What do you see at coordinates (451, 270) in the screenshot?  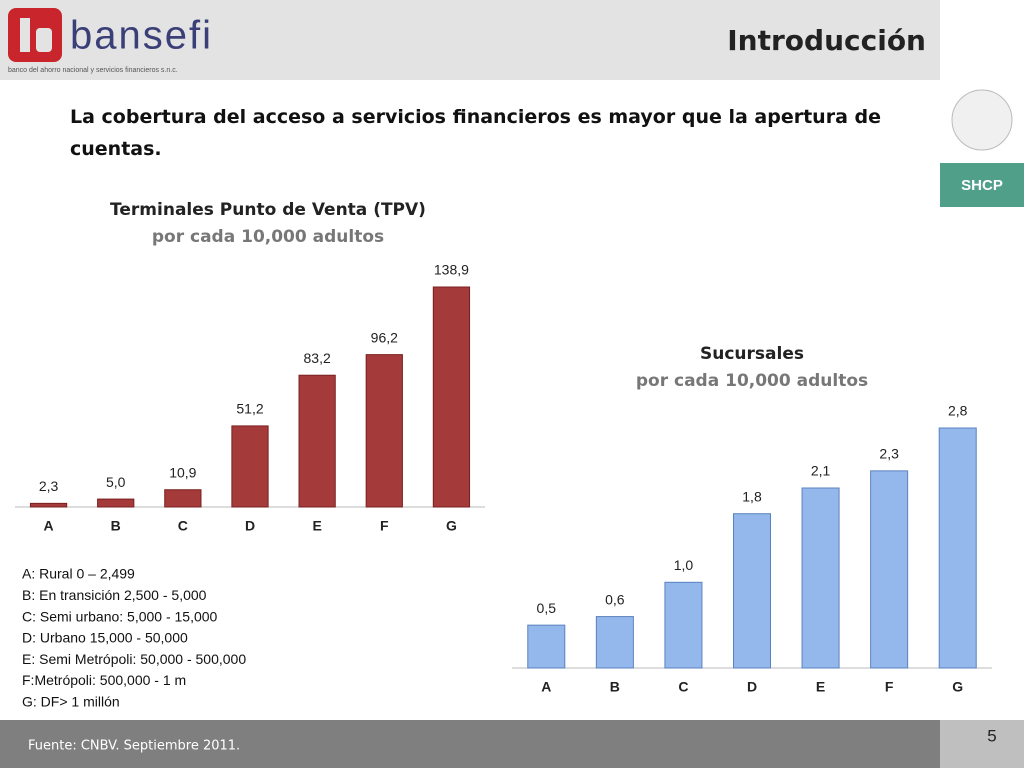 I see `value-label: 138,9` at bounding box center [451, 270].